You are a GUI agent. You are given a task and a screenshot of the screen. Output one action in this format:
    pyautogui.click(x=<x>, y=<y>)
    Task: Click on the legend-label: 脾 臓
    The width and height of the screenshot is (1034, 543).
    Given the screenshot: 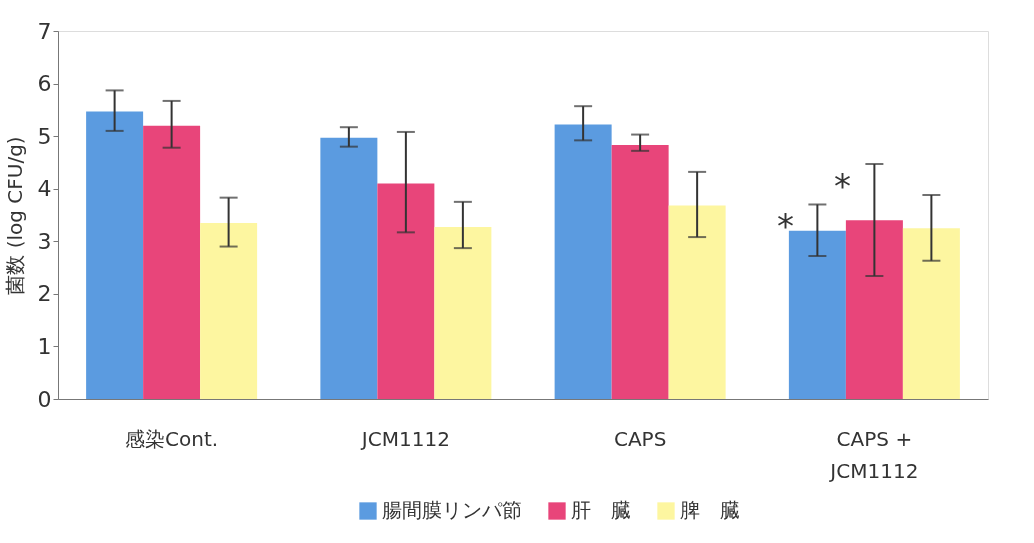 What is the action you would take?
    pyautogui.click(x=710, y=510)
    